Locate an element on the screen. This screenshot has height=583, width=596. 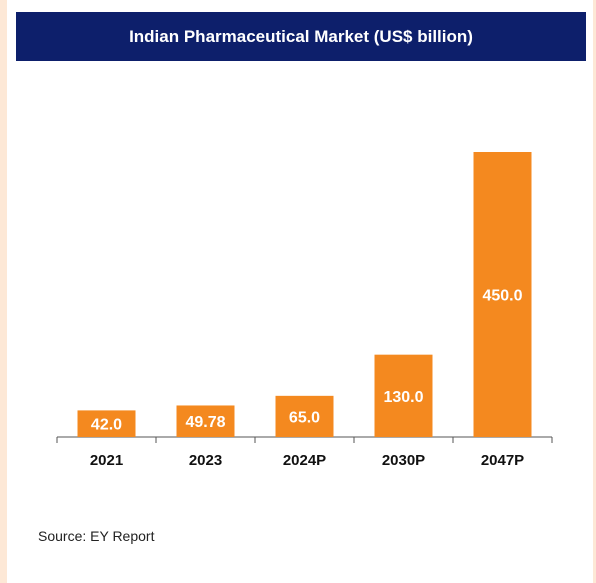
x-tick-label: 2030P is located at coordinates (403, 460).